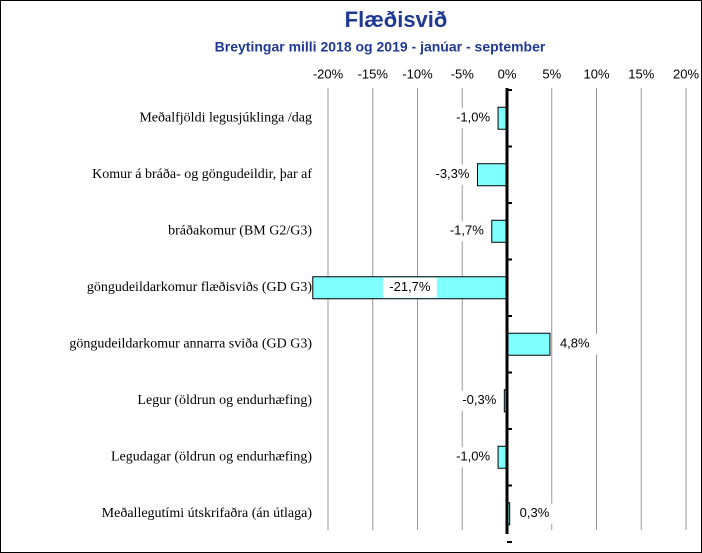  I want to click on y-tick-label: göngudeildarkomur annarra sviða (GD G3), so click(190, 343).